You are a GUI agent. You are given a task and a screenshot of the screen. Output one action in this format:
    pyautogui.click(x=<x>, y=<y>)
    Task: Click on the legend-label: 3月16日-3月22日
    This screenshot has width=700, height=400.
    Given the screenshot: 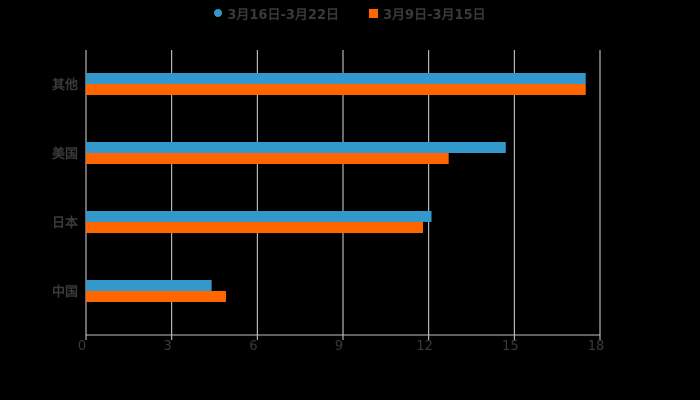 What is the action you would take?
    pyautogui.click(x=283, y=15)
    